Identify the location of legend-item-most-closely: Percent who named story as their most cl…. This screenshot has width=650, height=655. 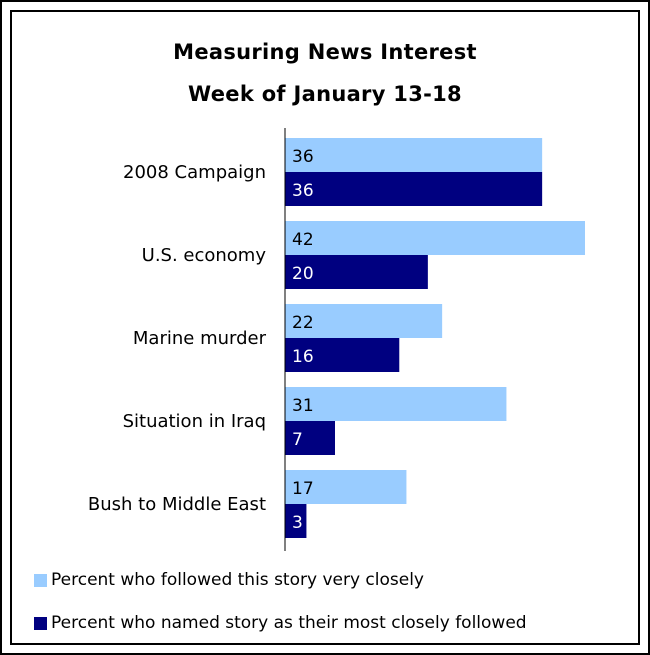
(280, 623).